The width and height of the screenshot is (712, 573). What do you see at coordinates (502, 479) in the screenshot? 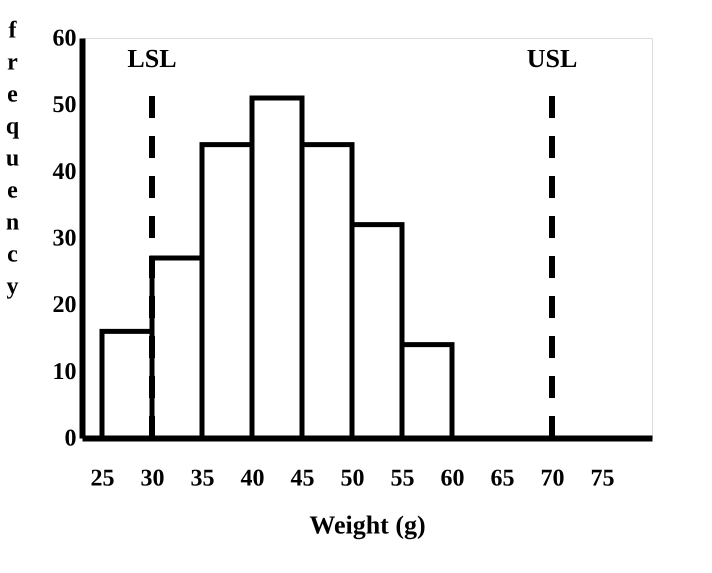
I see `x-tick-label: 65` at bounding box center [502, 479].